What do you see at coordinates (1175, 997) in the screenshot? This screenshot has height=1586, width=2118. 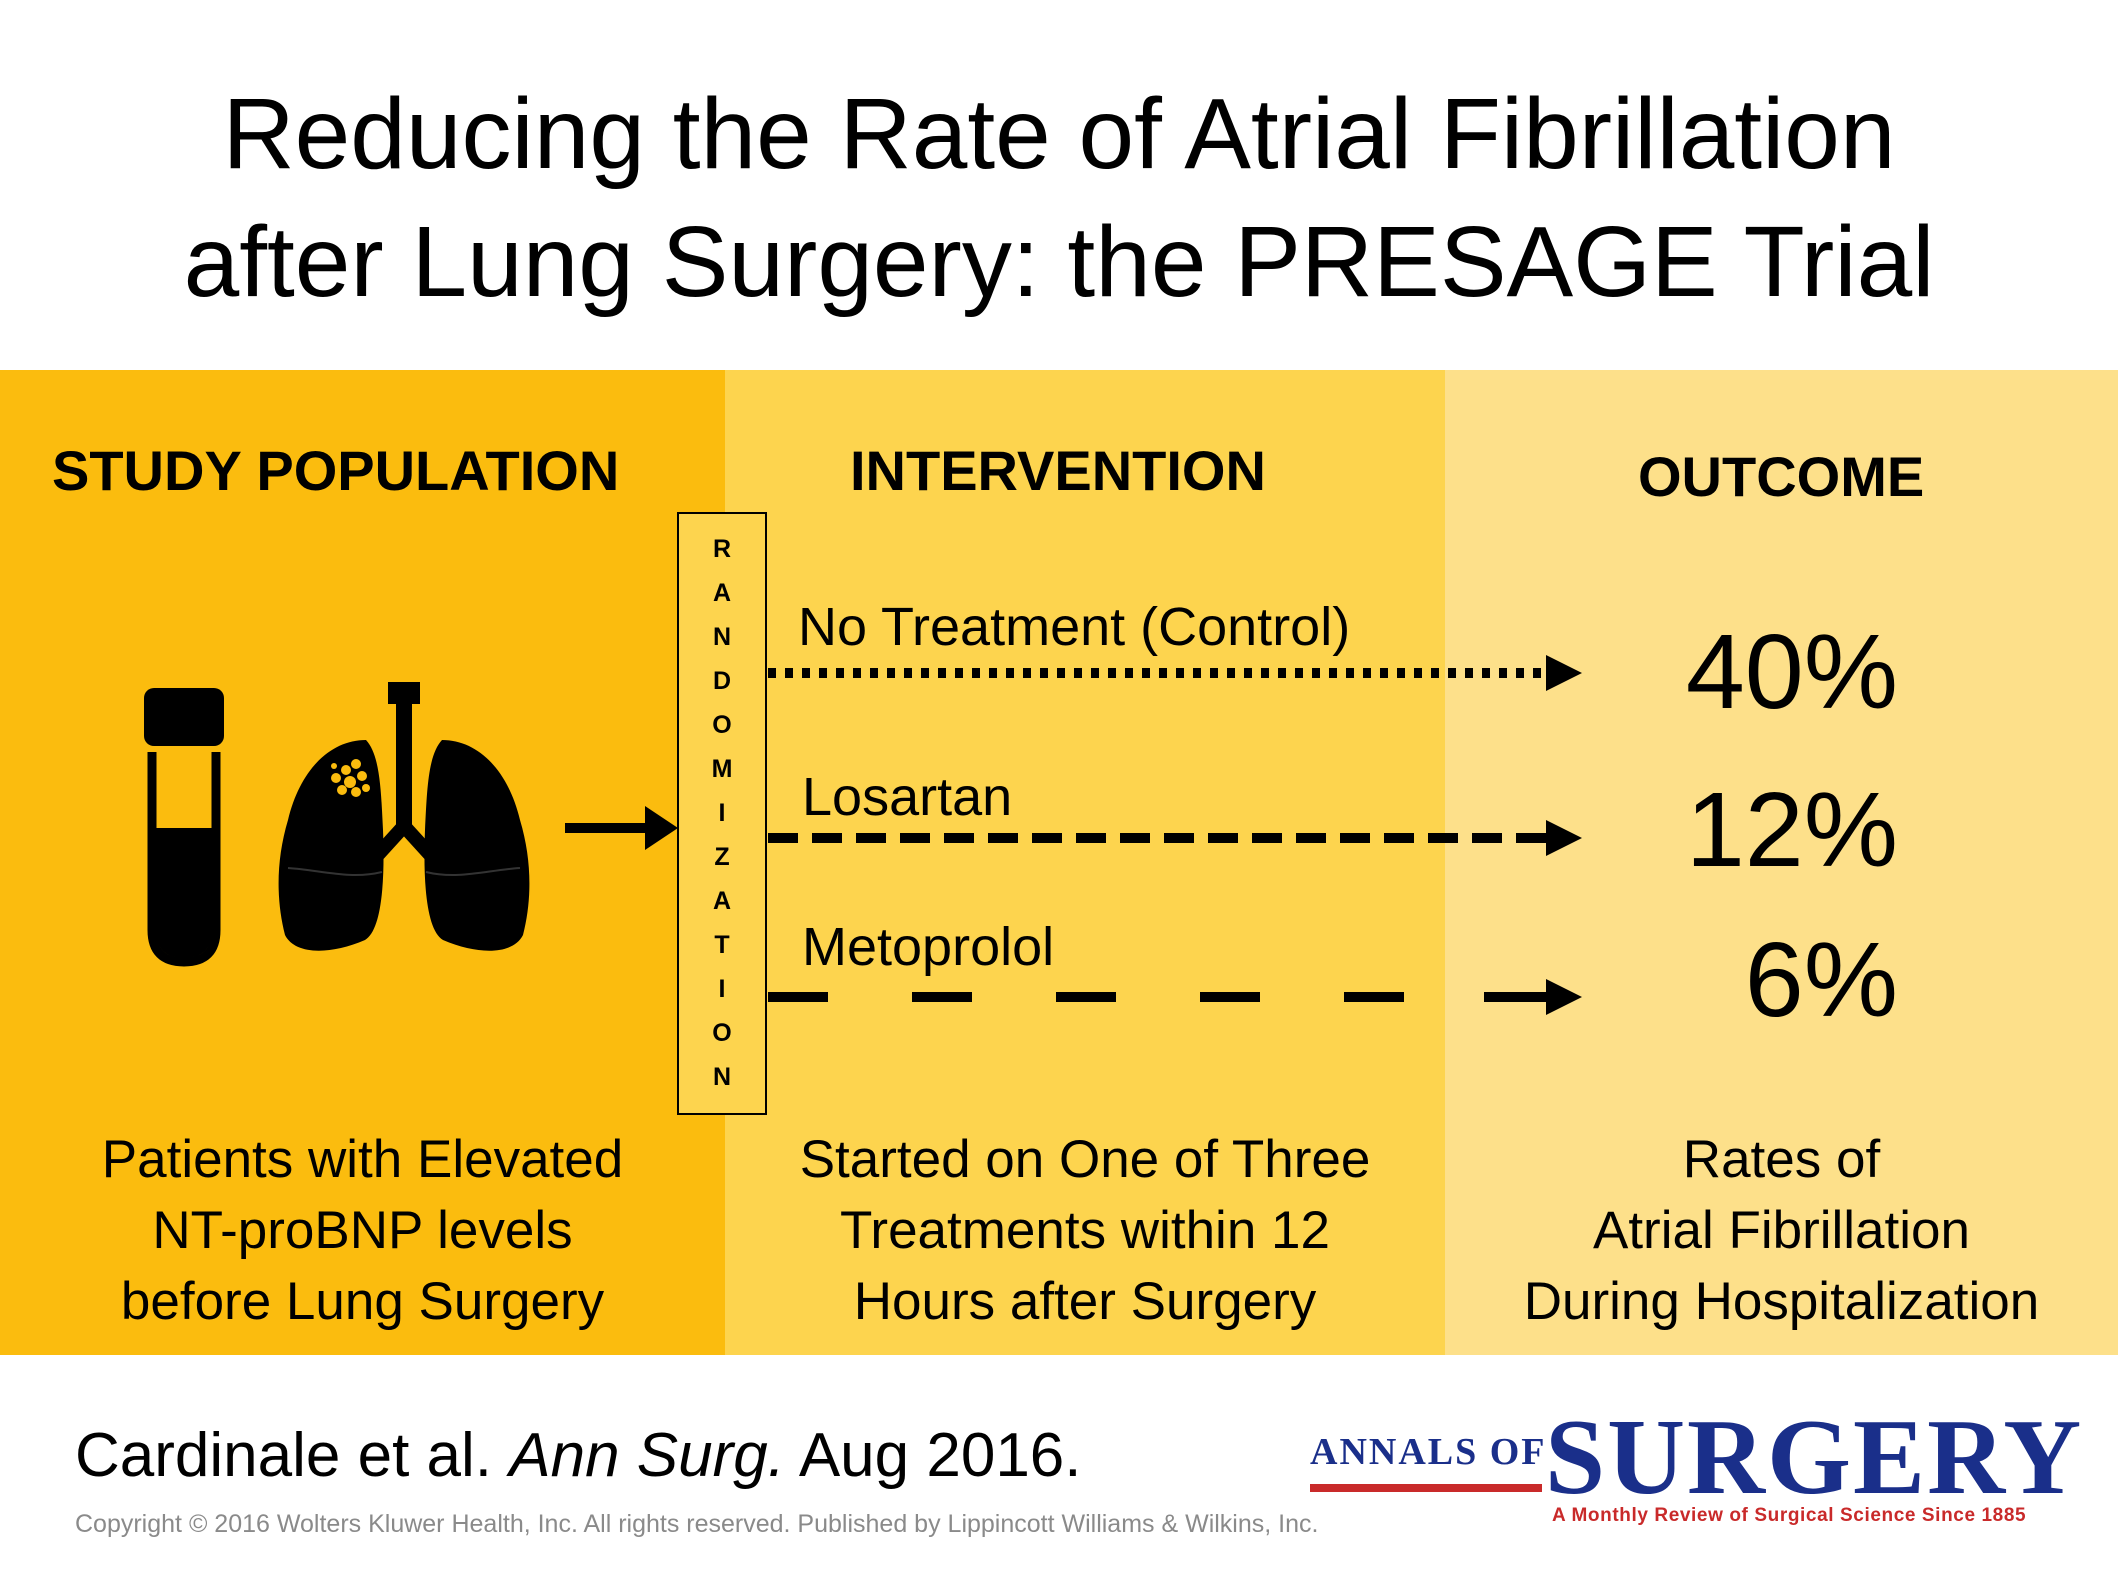 I see `arm-line-metoprolol` at bounding box center [1175, 997].